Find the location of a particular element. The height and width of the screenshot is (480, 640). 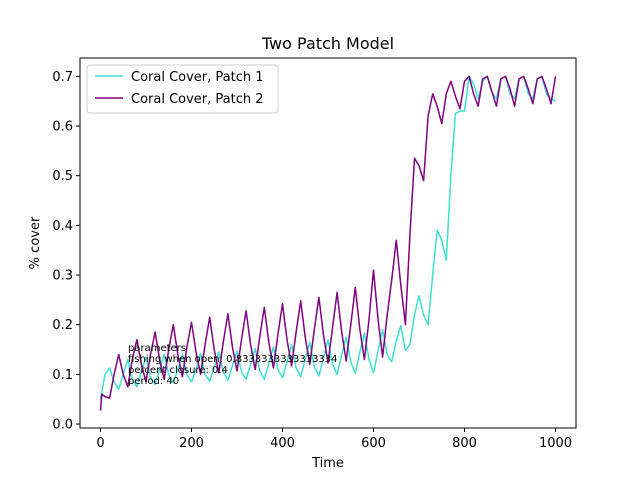

x-tick-label: 1000 is located at coordinates (555, 443).